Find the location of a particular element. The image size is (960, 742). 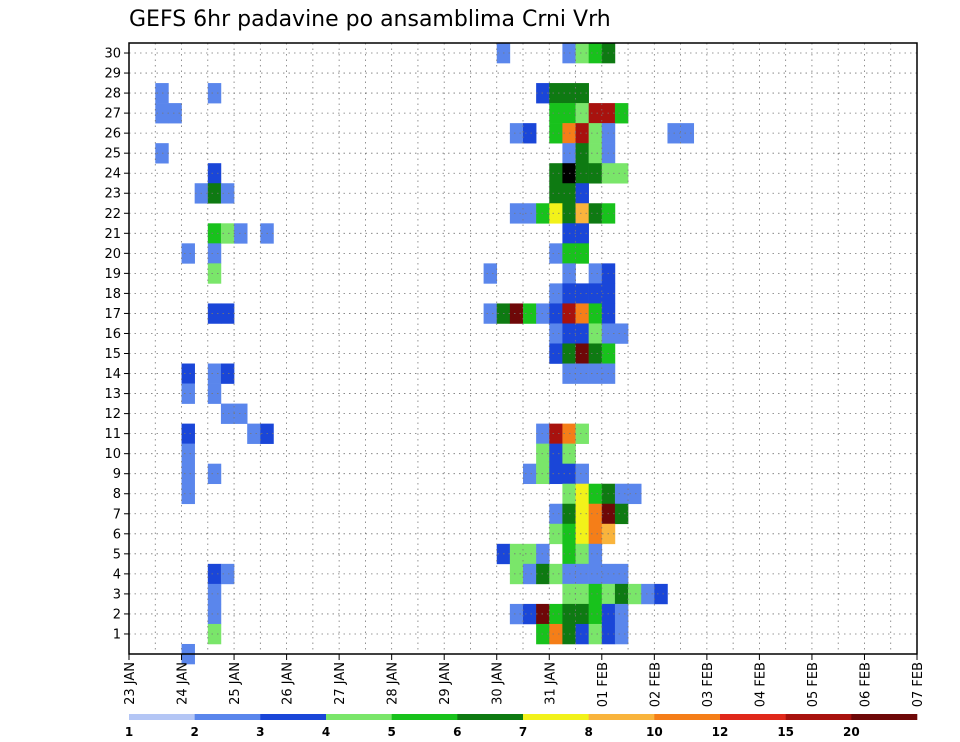

y-tick-label: 2 is located at coordinates (117, 614).